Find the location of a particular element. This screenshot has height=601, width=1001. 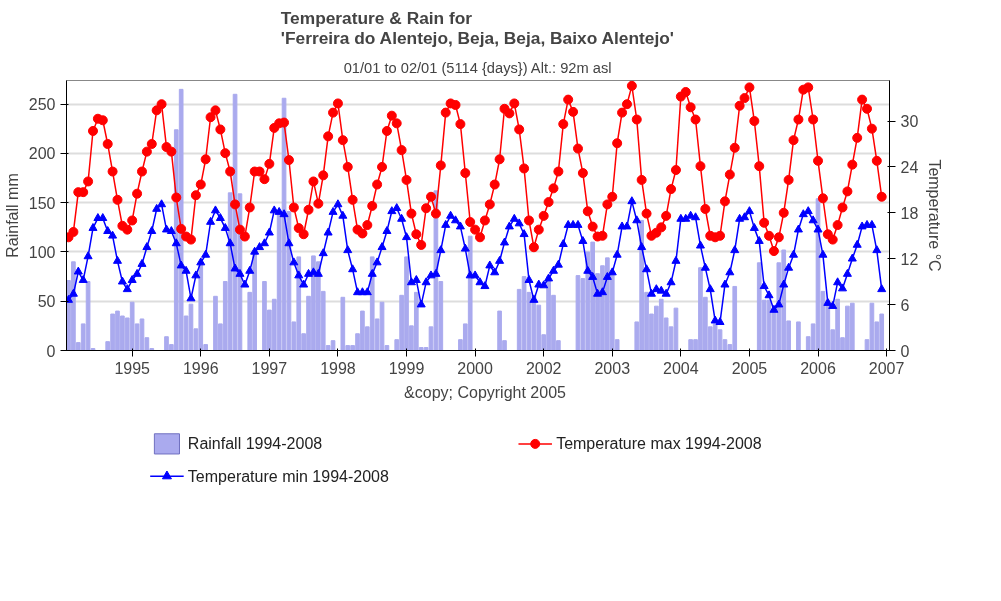

x-tick-label: 2000 is located at coordinates (475, 368).